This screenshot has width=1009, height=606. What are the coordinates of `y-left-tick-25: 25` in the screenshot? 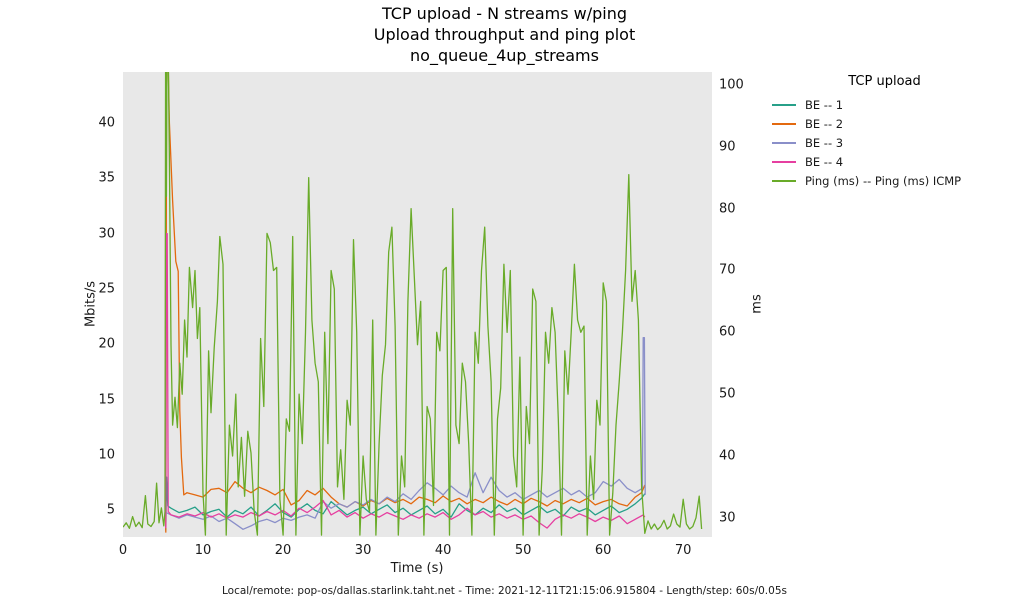 It's located at (106, 289).